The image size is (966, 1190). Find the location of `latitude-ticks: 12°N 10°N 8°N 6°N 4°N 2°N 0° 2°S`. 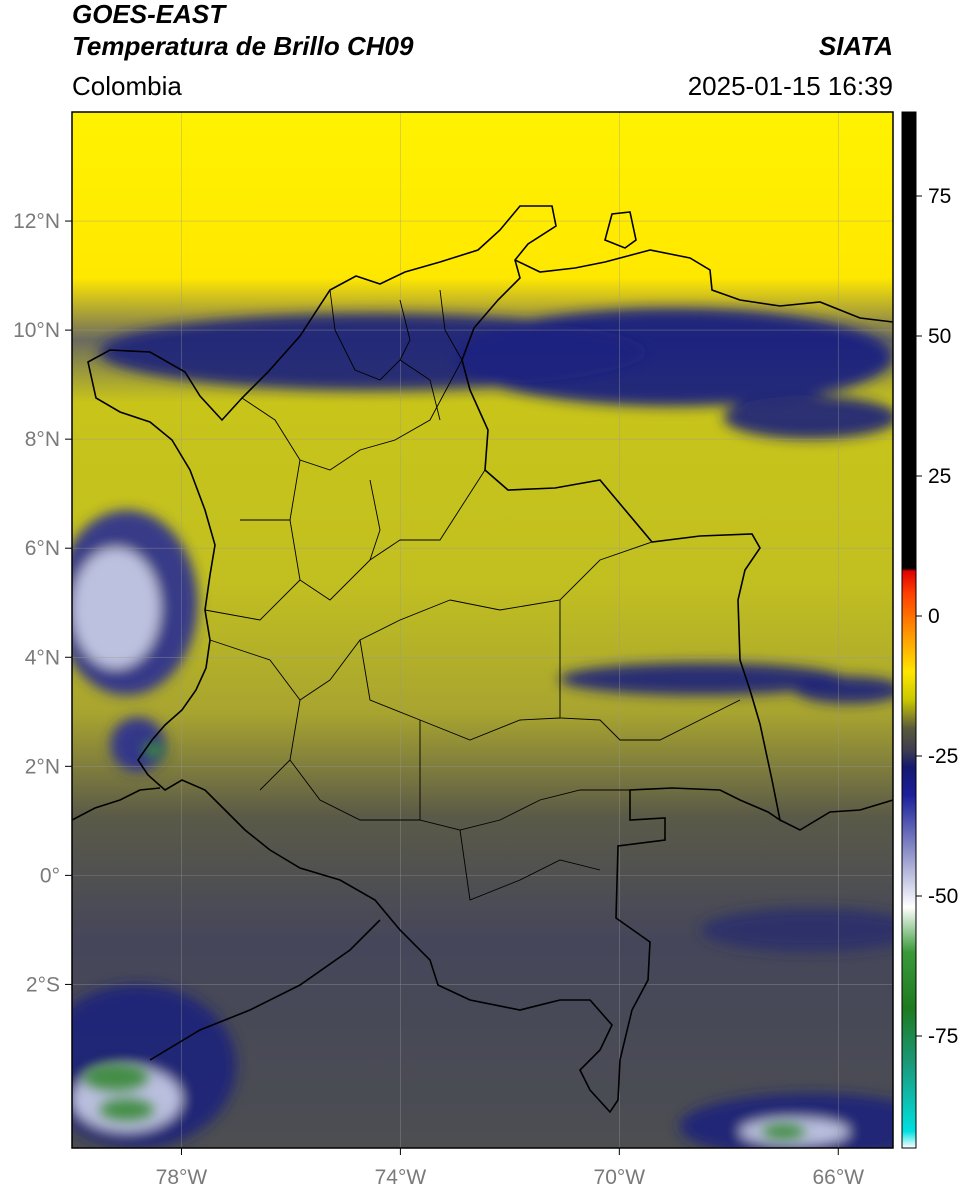

latitude-ticks: 12°N 10°N 8°N 6°N 4°N 2°N 0° 2°S is located at coordinates (42, 603).